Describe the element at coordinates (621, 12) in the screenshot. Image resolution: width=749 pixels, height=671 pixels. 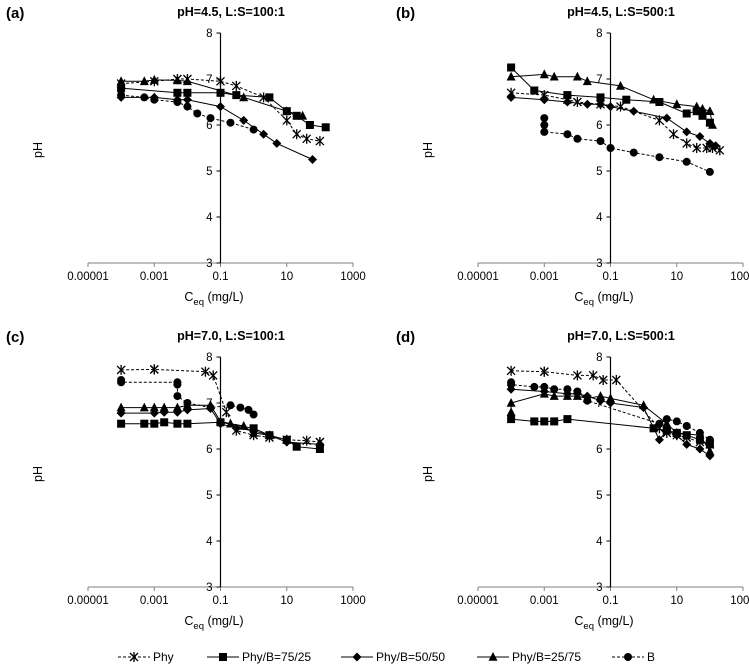
I see `panel-title: pH=4.5, L:S=500:1` at that location.